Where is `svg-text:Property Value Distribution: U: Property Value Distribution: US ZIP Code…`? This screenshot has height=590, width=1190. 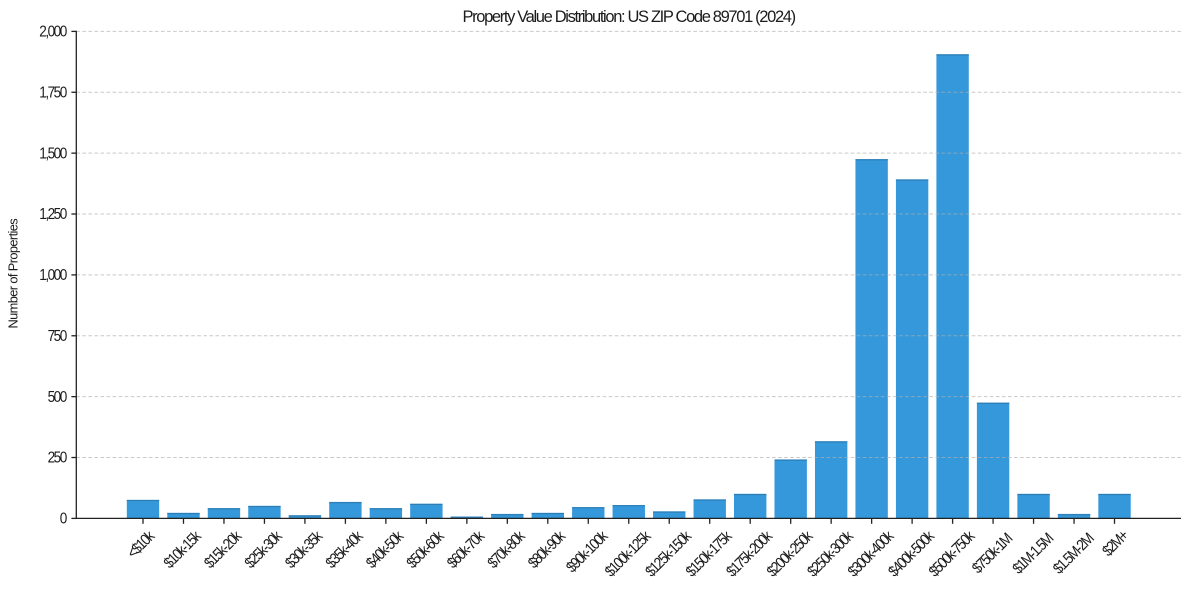
svg-text:Property Value Distribution: U: Property Value Distribution: US ZIP Code… is located at coordinates (628, 17).